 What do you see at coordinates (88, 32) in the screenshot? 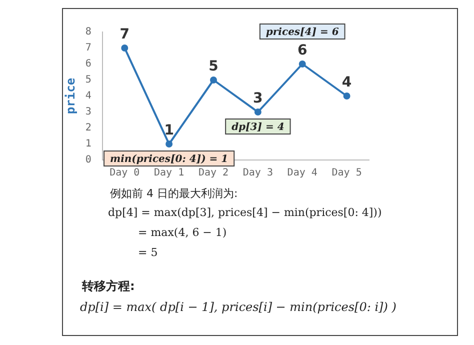
I see `y-tick-label: 8` at bounding box center [88, 32].